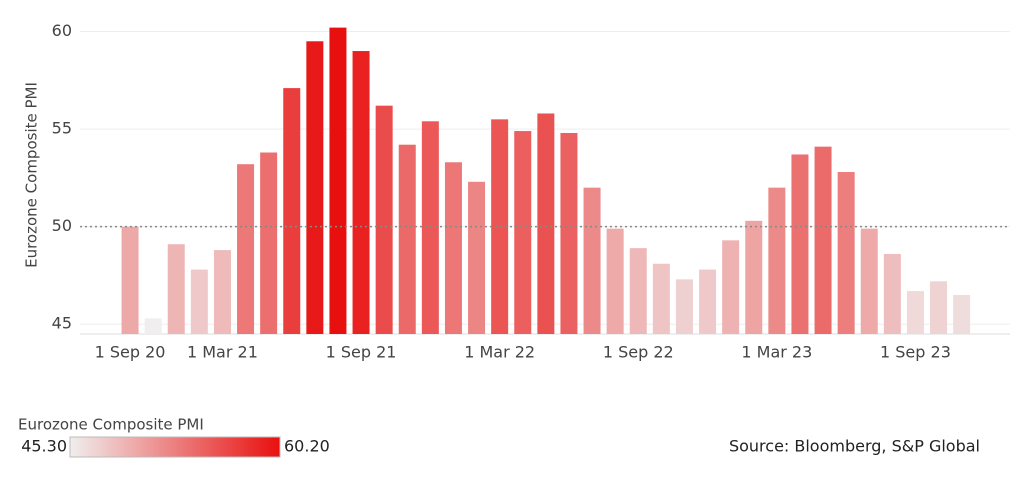 This screenshot has width=1022, height=497. I want to click on x-tick-label: 1 Sep 22, so click(638, 352).